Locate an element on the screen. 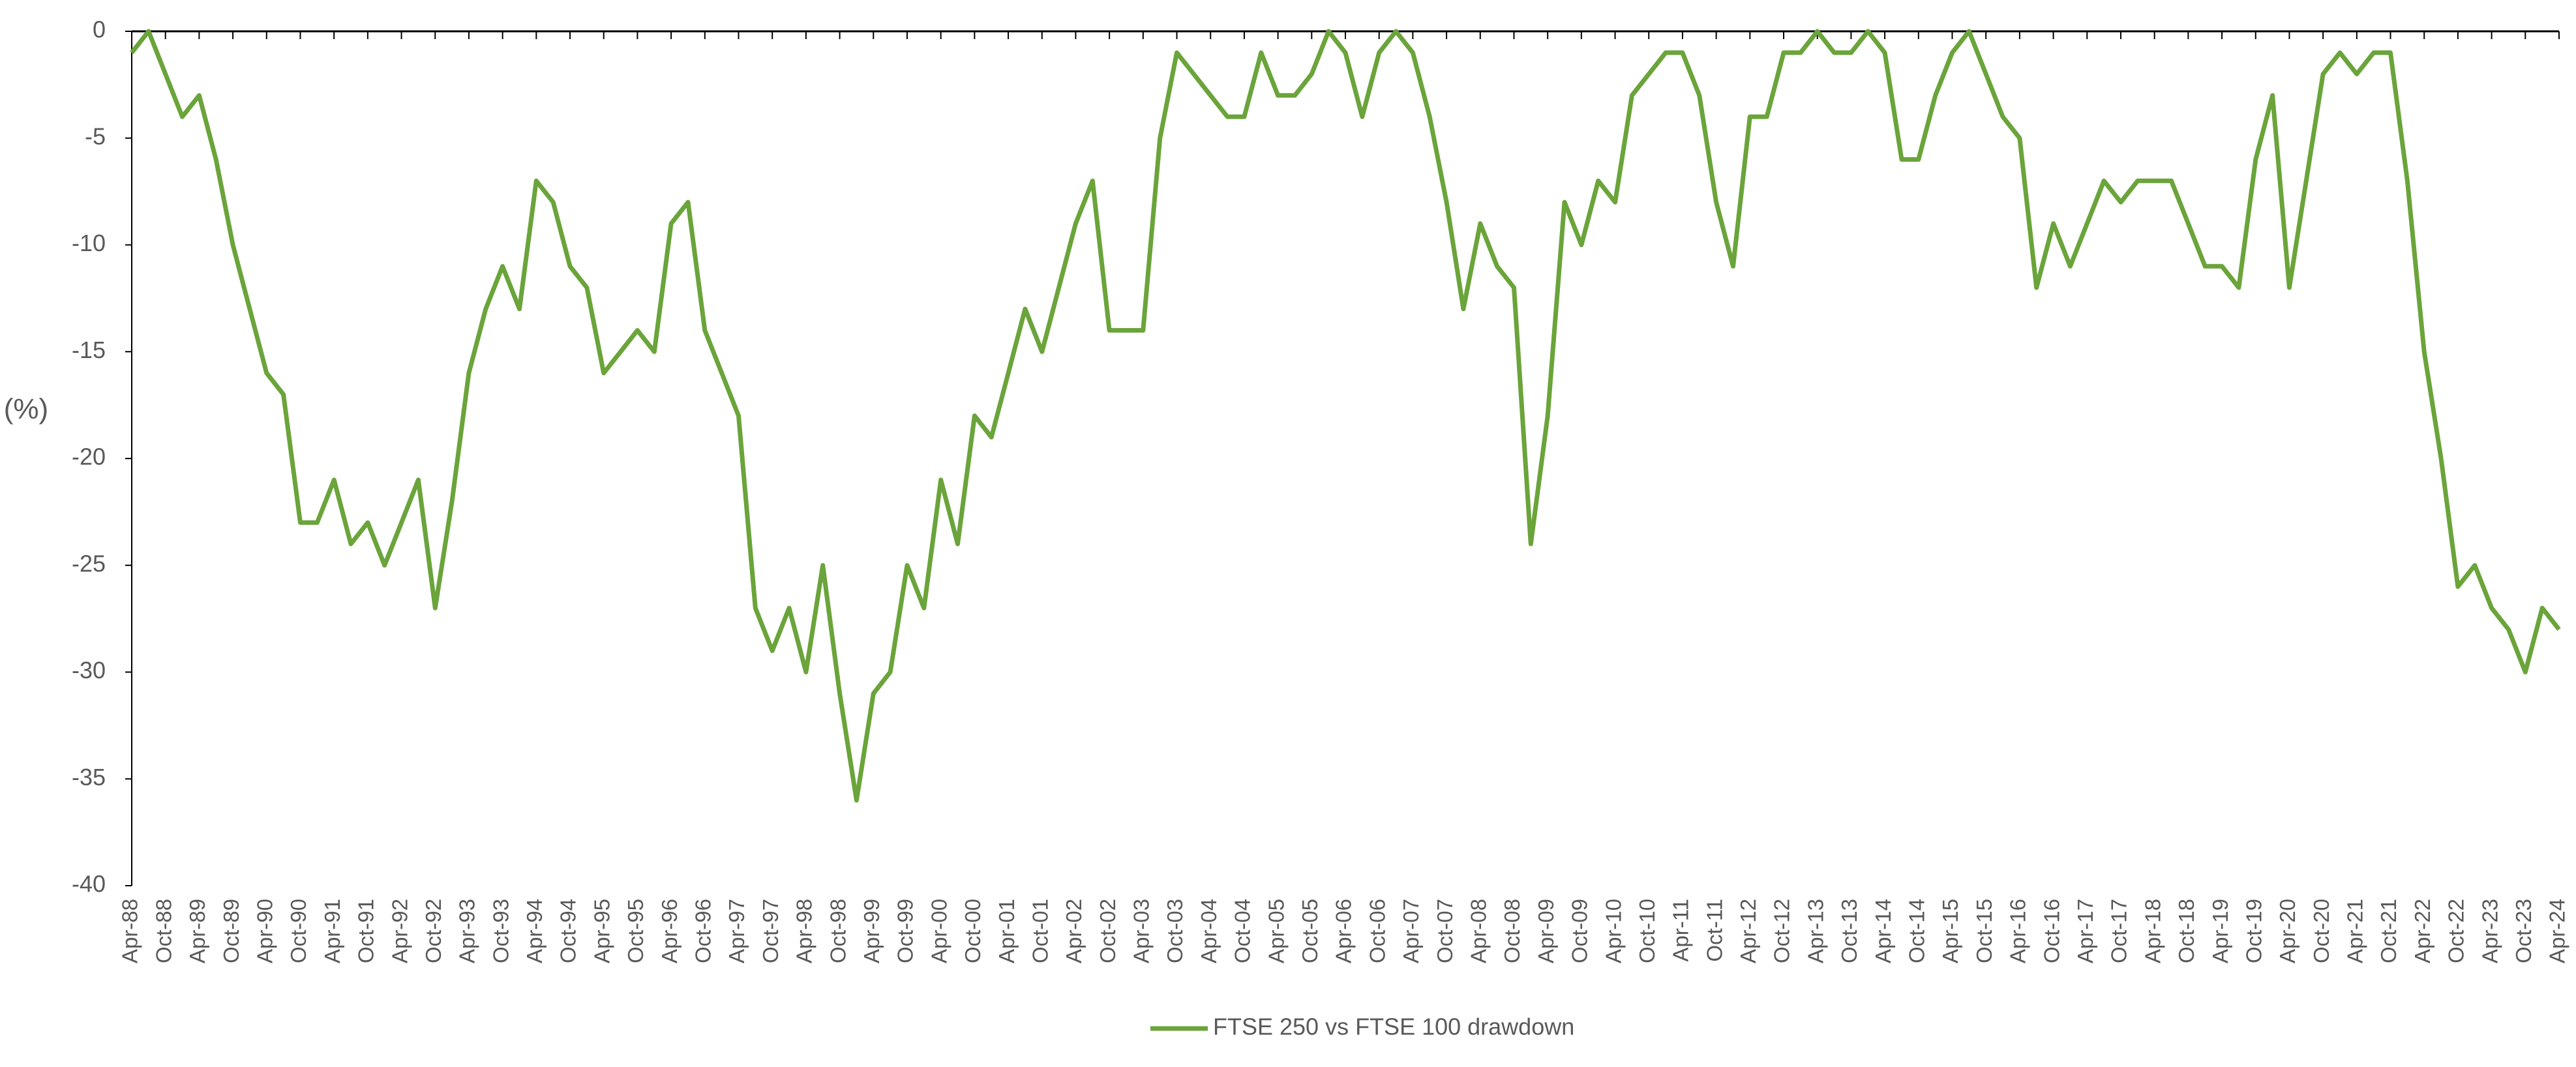 This screenshot has height=1067, width=2576. x-tick-label: Oct-23 is located at coordinates (2523, 931).